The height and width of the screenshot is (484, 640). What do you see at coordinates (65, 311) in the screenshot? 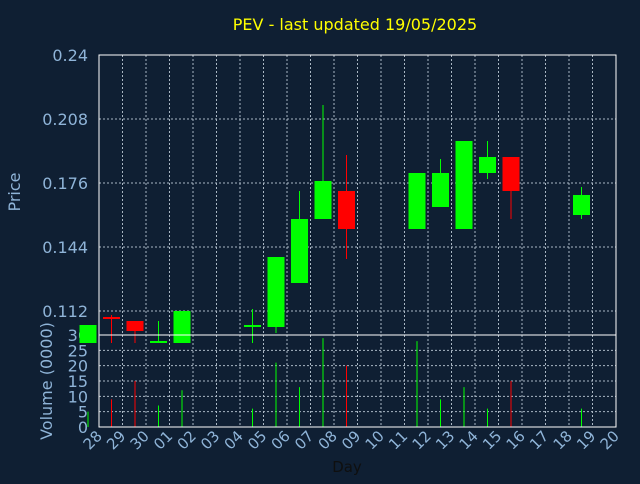
I see `price-tick-label: 0.112` at bounding box center [65, 311].